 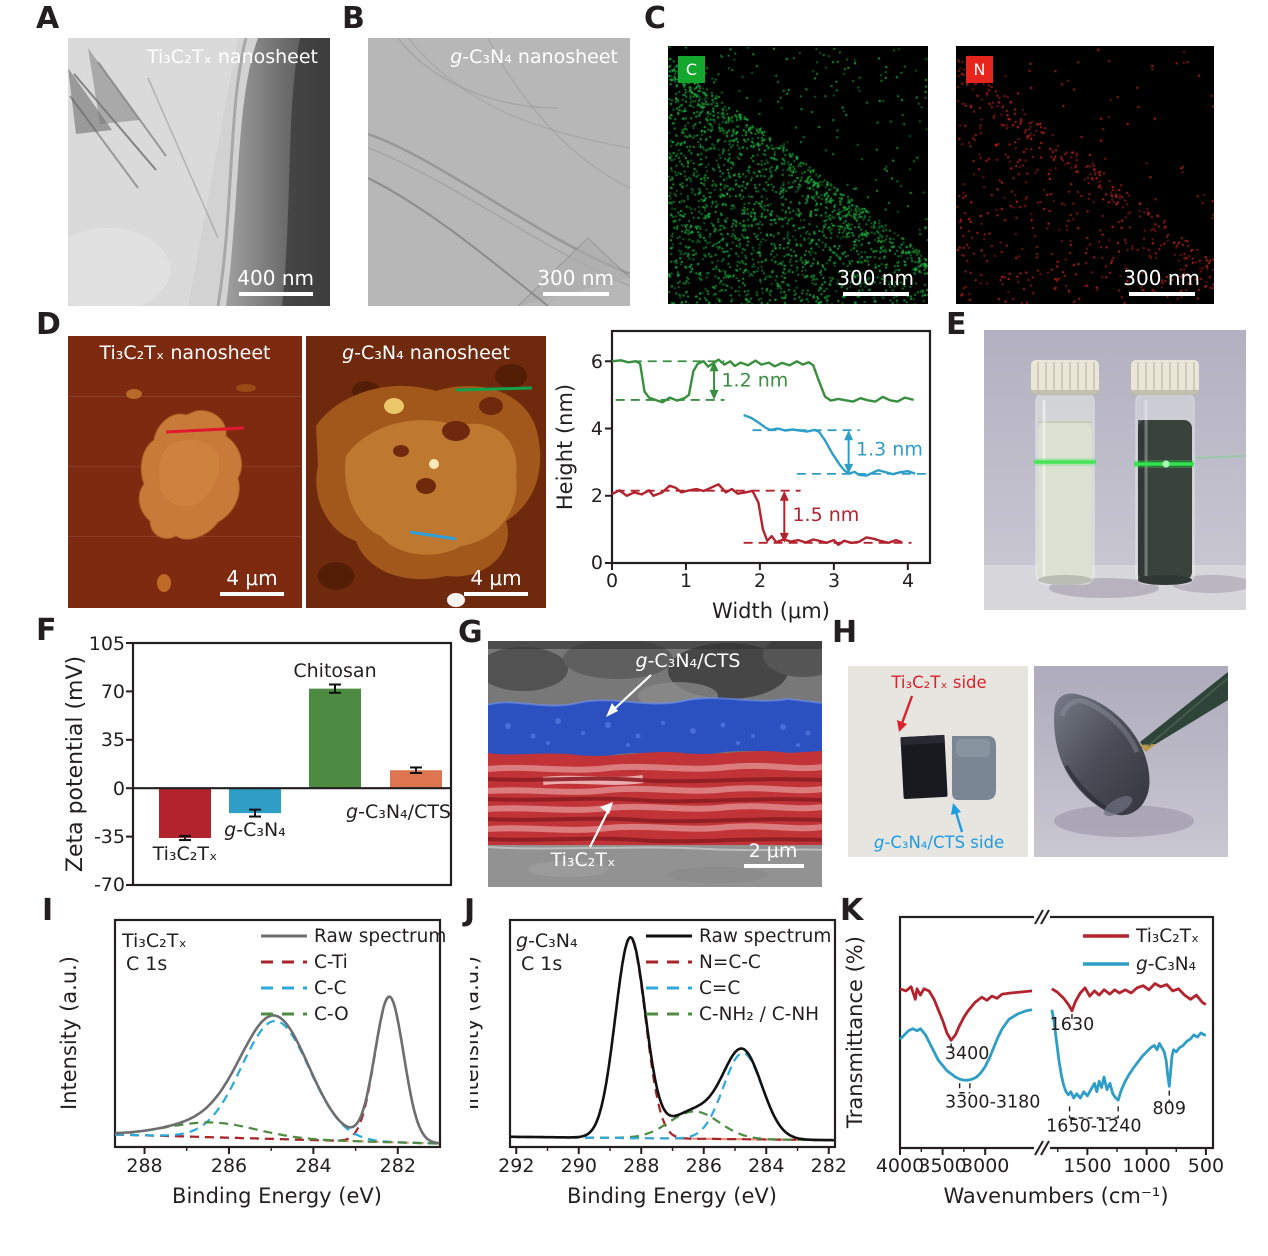 I want to click on x-axis-title: Width (μm), so click(x=771, y=611).